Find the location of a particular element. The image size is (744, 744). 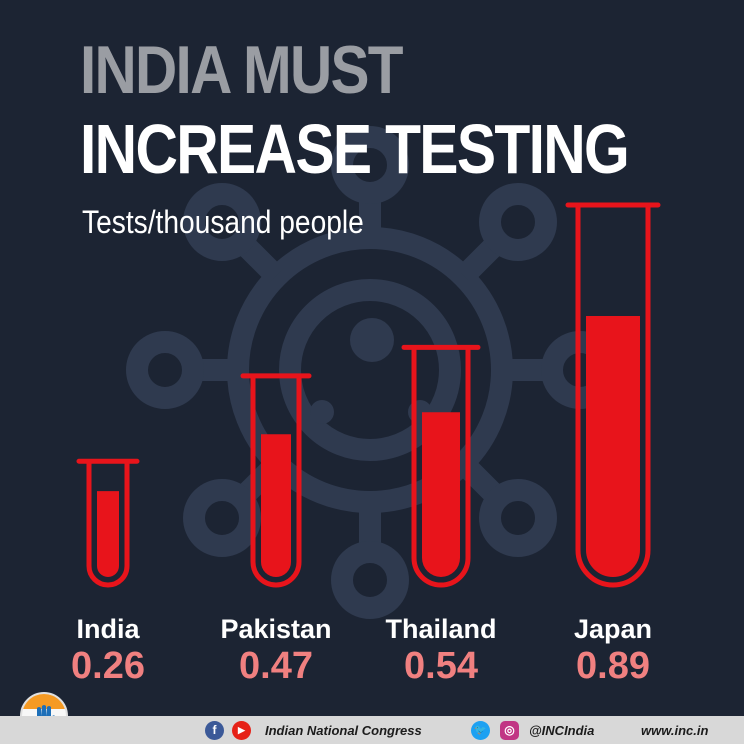

category-label: Thailand is located at coordinates (440, 629).